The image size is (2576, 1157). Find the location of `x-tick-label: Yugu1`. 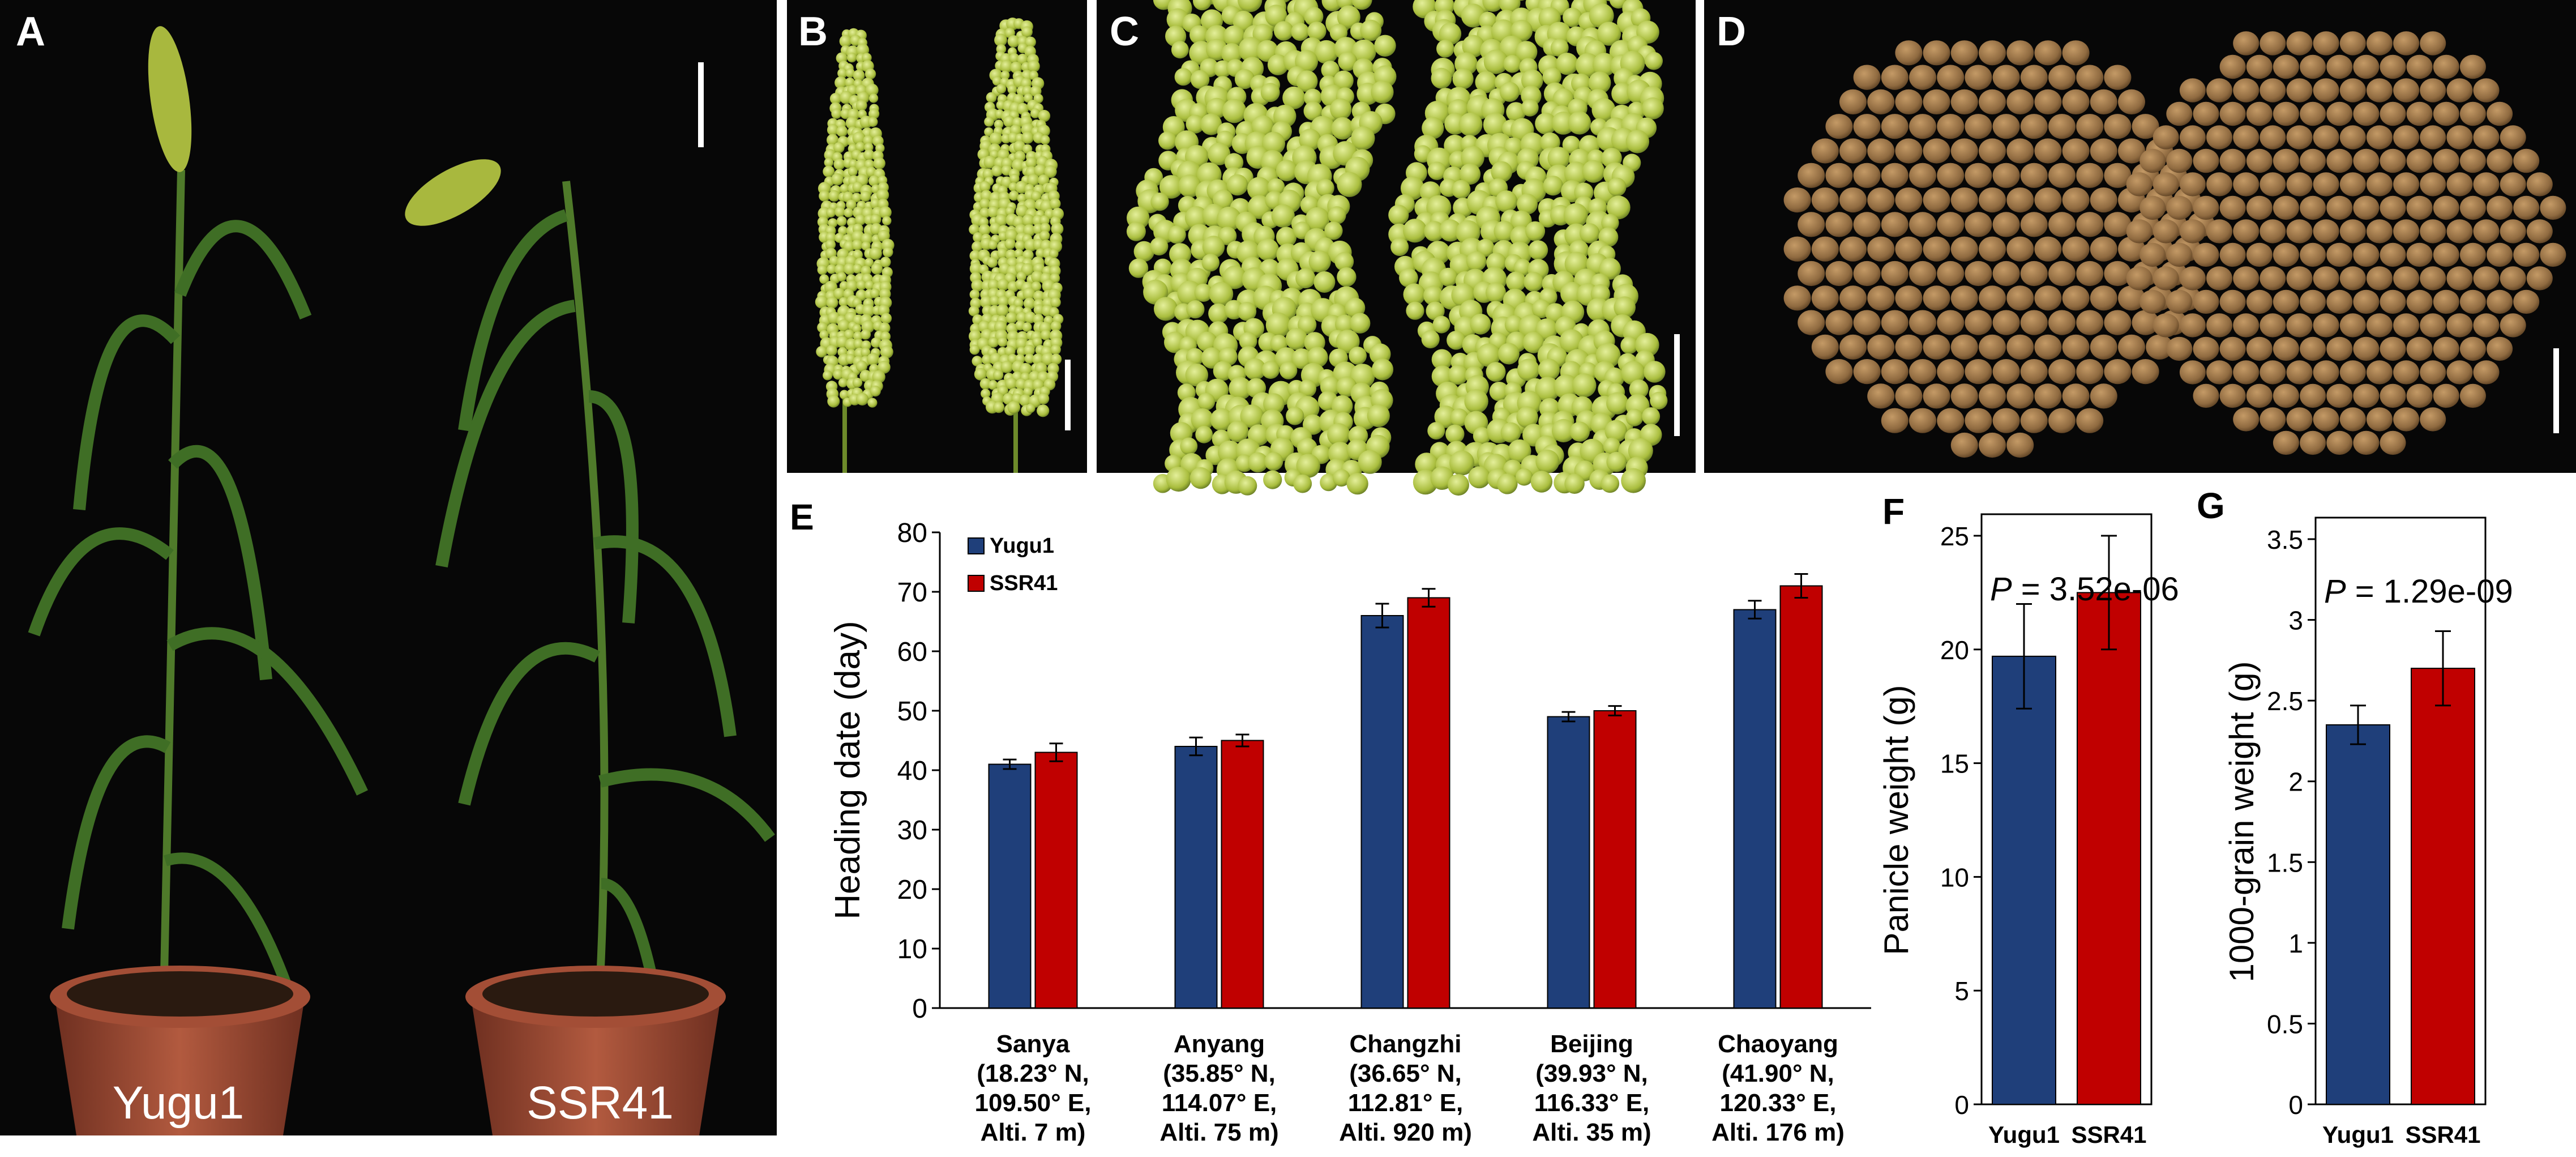

x-tick-label: Yugu1 is located at coordinates (2024, 1134).